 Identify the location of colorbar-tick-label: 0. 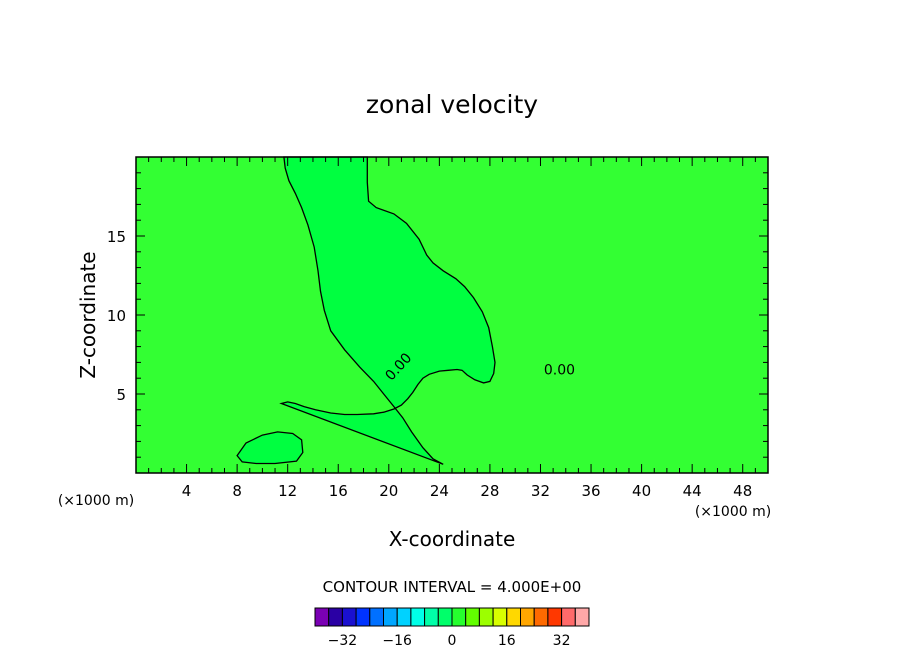
(452, 641).